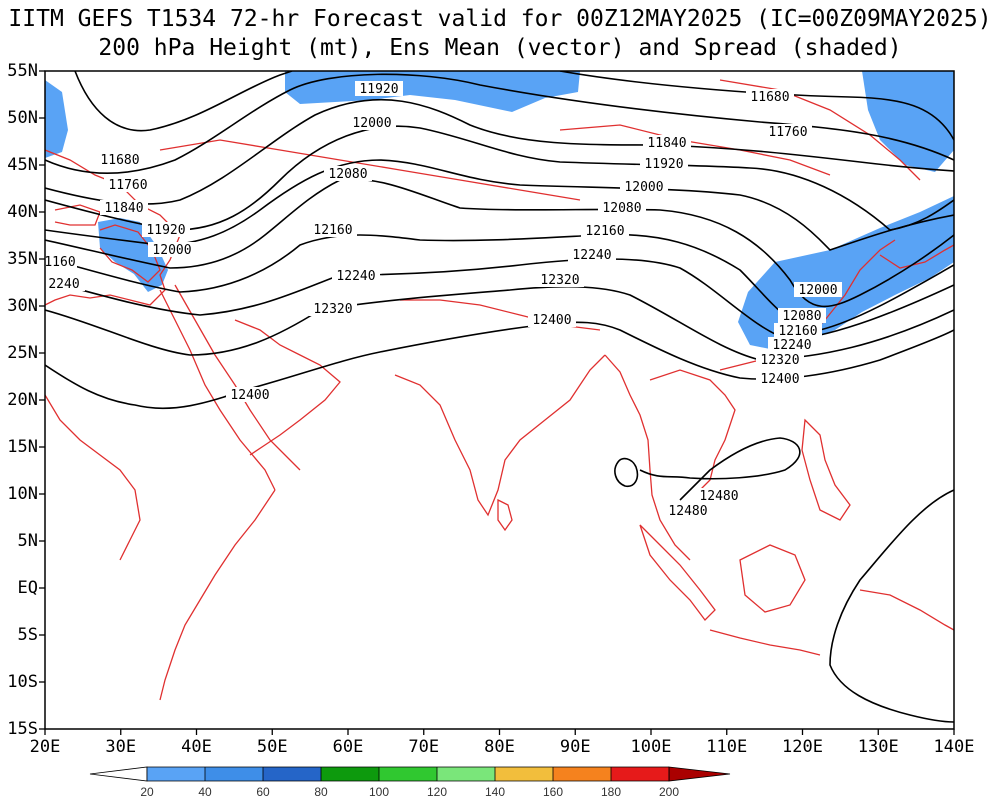 The width and height of the screenshot is (1000, 800). I want to click on coast-sumatra, so click(677, 572).